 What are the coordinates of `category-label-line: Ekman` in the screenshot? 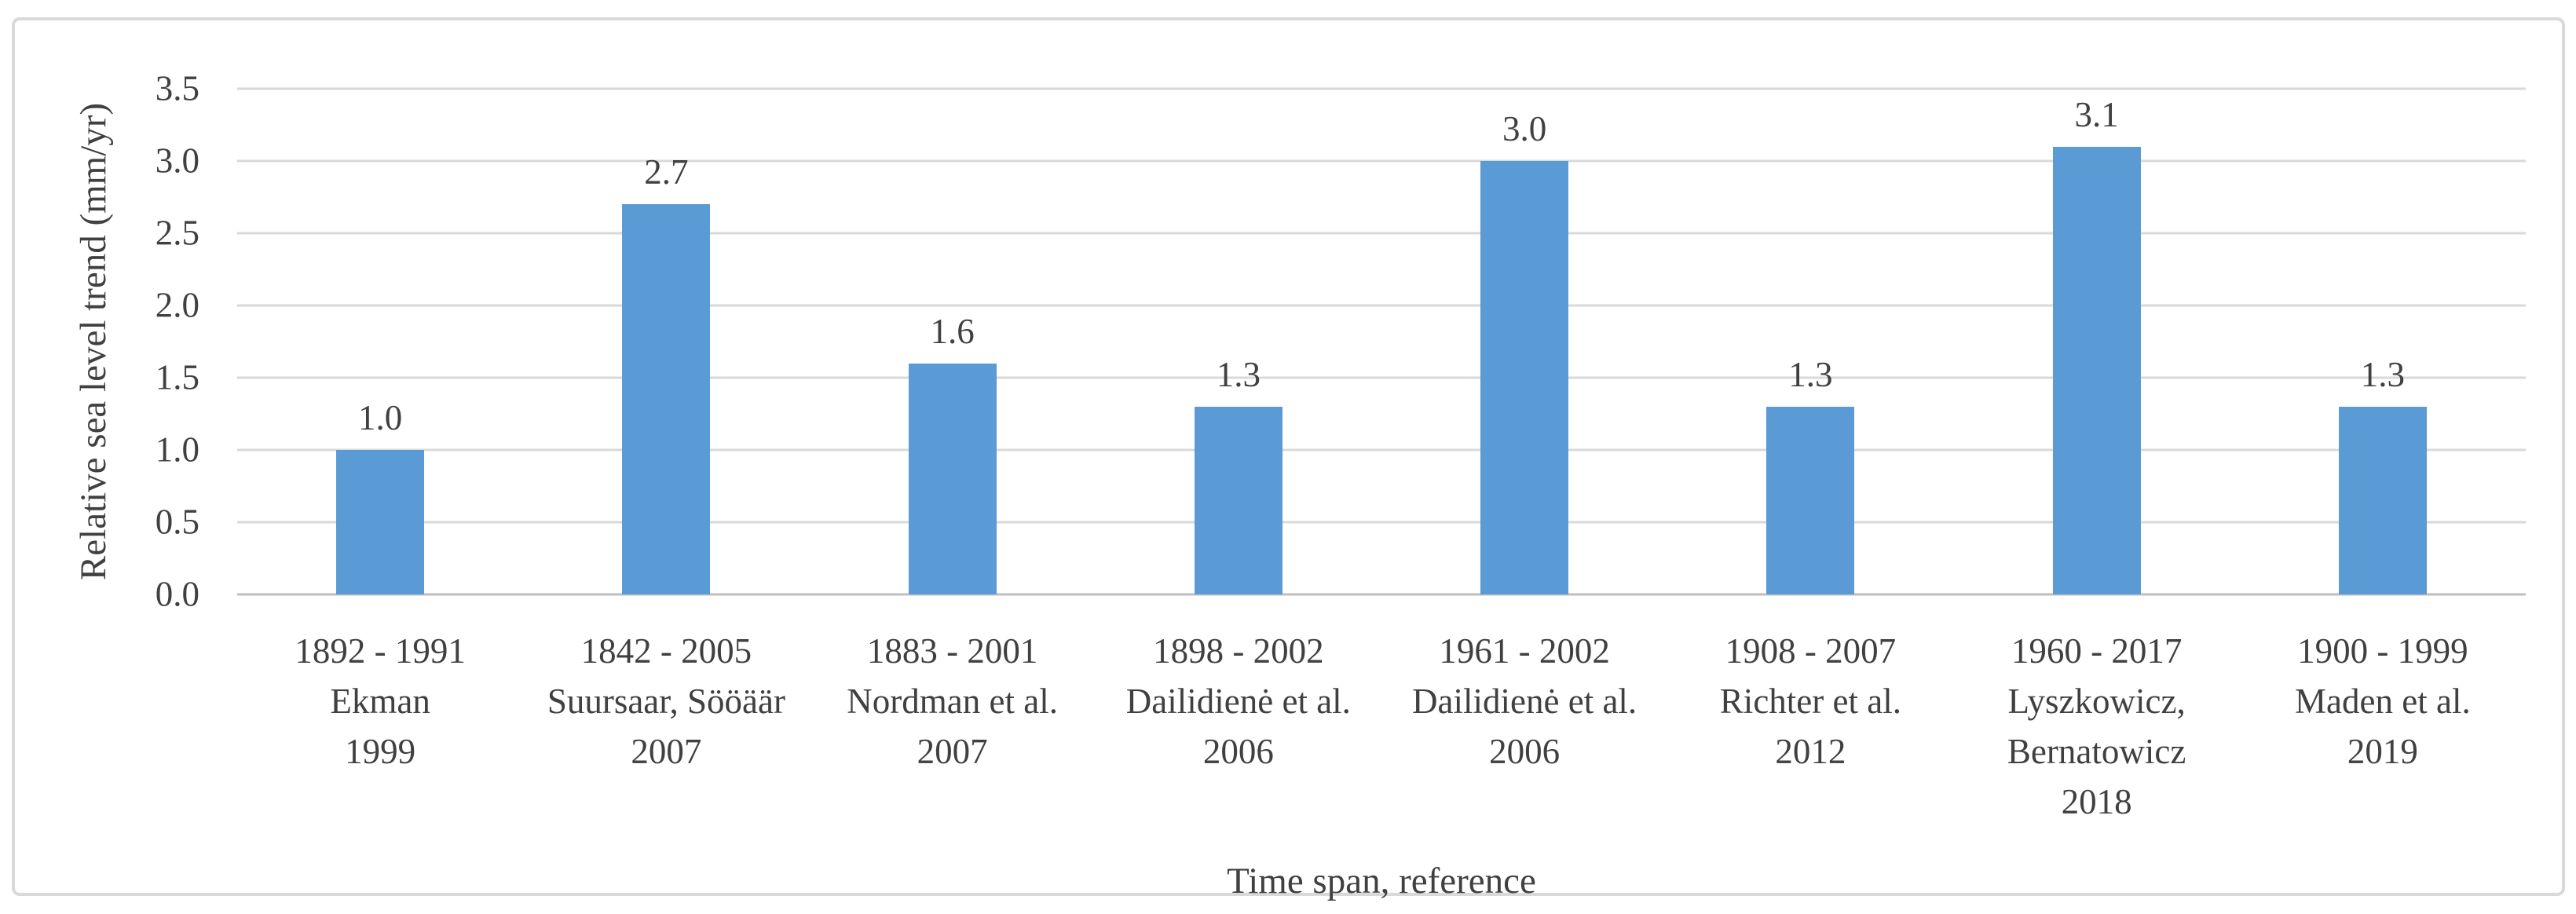 It's located at (380, 702).